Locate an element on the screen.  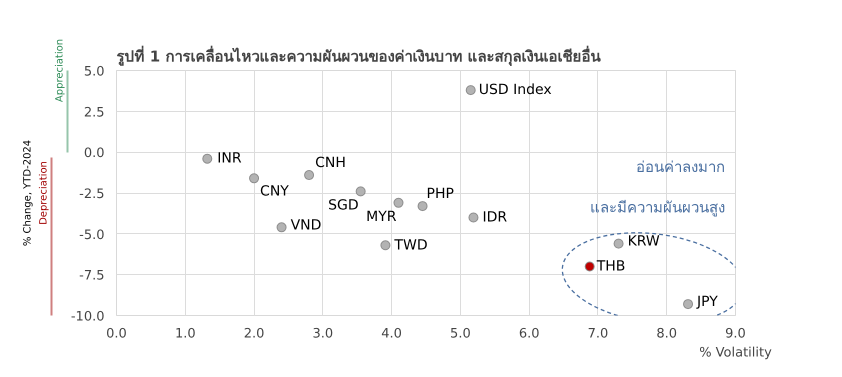
x-tick-label: 6.0 is located at coordinates (529, 334).